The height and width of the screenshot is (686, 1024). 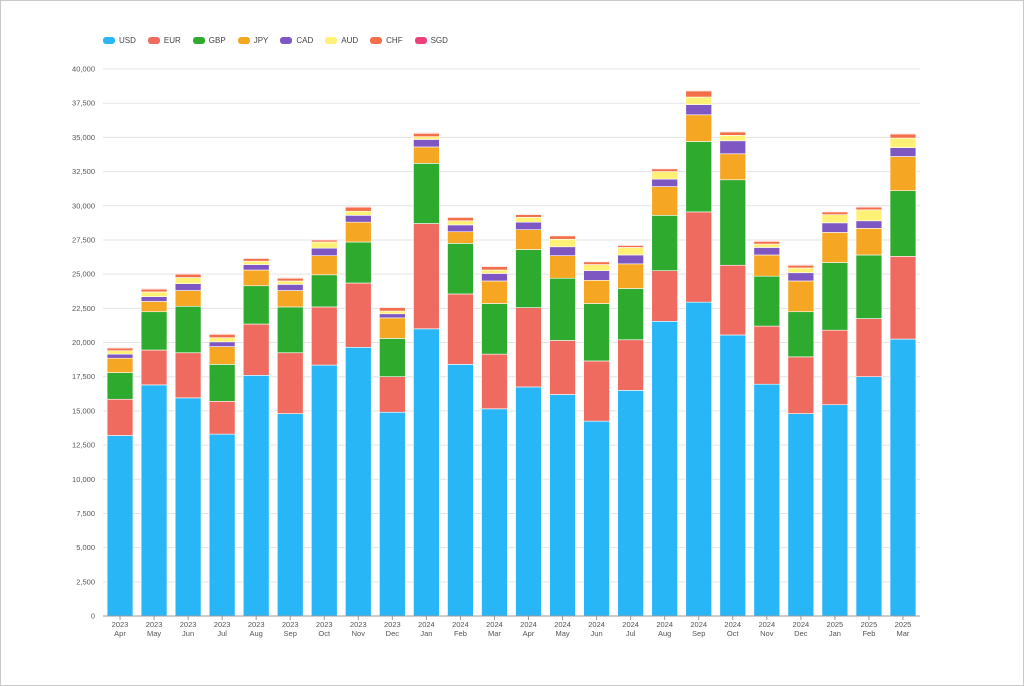 What do you see at coordinates (209, 40) in the screenshot?
I see `legend-item-gbp: GBP` at bounding box center [209, 40].